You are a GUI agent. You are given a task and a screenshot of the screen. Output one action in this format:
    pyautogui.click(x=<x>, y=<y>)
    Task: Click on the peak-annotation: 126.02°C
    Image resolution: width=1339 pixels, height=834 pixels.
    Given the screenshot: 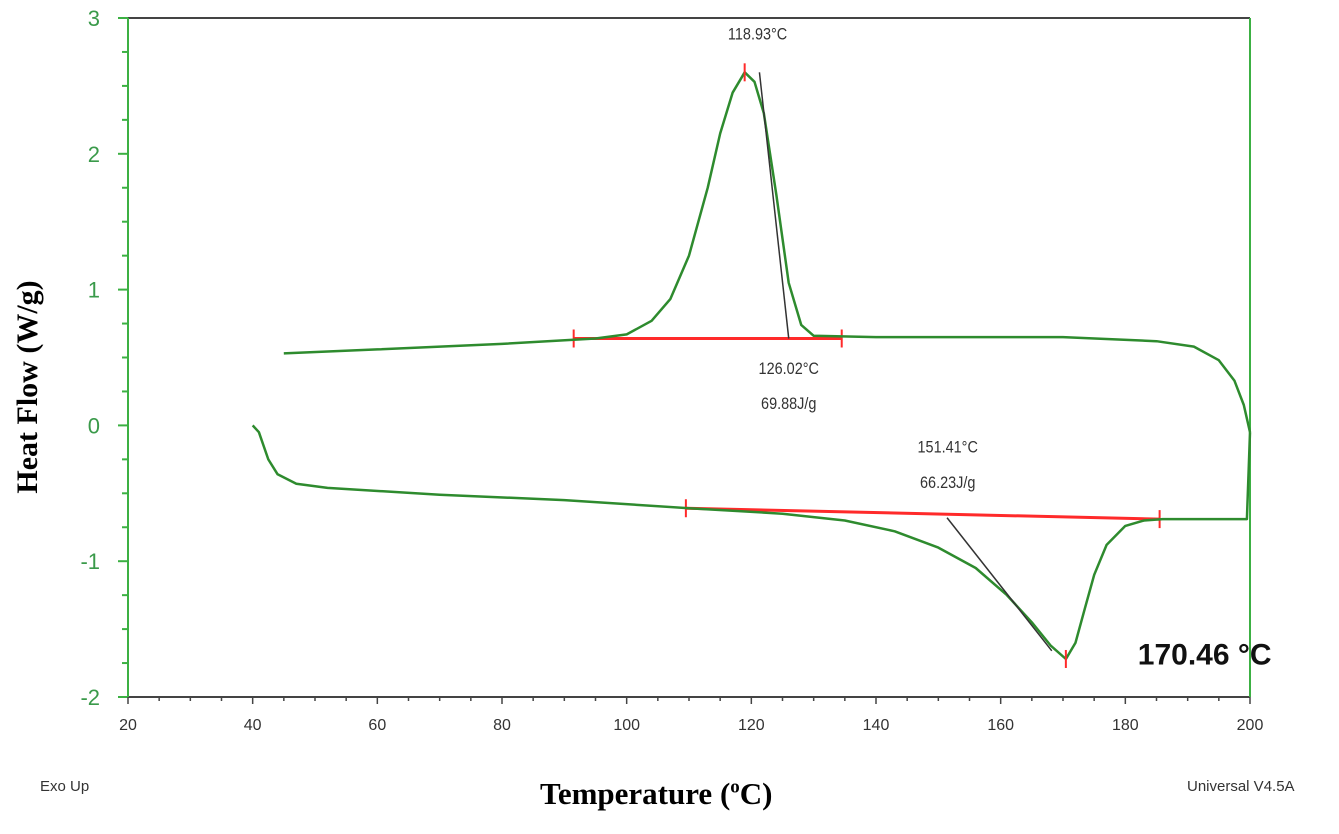 What is the action you would take?
    pyautogui.click(x=789, y=369)
    